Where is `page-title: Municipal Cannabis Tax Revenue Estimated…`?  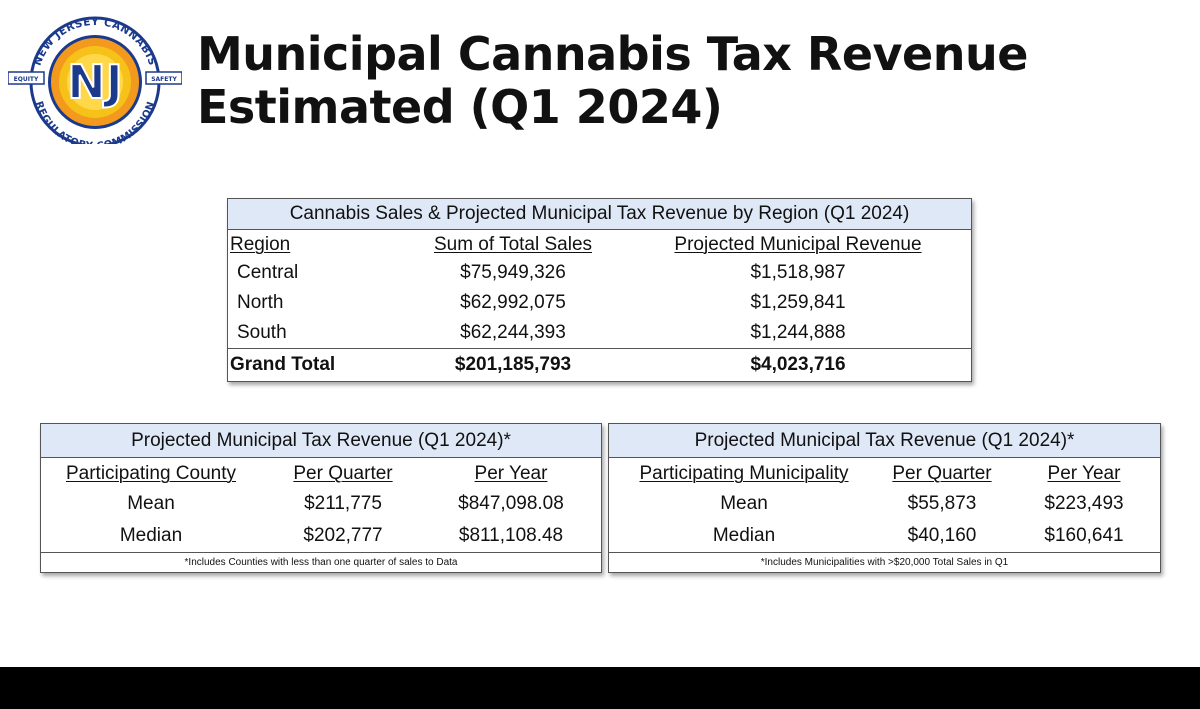
page-title: Municipal Cannabis Tax Revenue Estimated… is located at coordinates (612, 81).